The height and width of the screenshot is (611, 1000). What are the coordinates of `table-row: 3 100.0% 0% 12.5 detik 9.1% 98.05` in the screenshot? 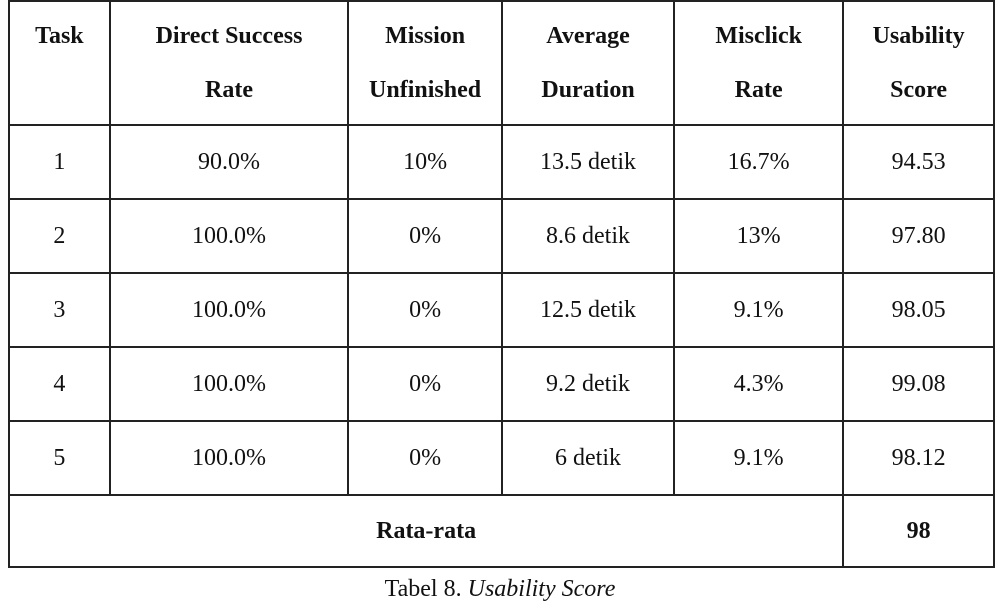 It's located at (501, 310).